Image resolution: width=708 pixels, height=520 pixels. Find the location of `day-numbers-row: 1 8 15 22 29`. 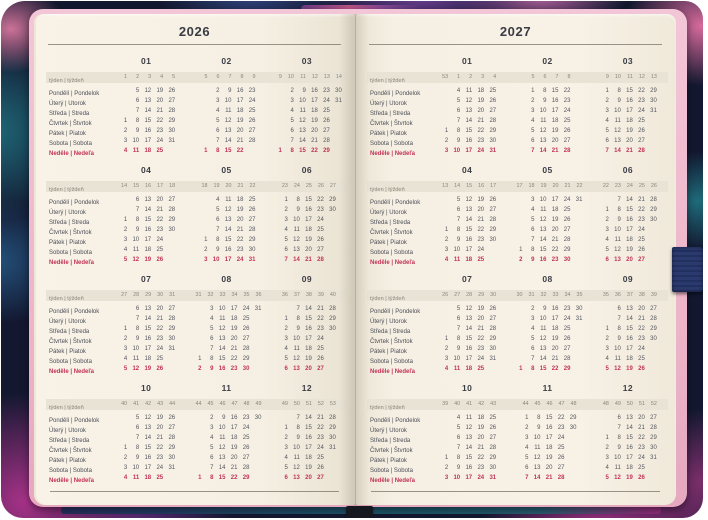

day-numbers-row: 1 8 15 22 29 is located at coordinates (628, 438).